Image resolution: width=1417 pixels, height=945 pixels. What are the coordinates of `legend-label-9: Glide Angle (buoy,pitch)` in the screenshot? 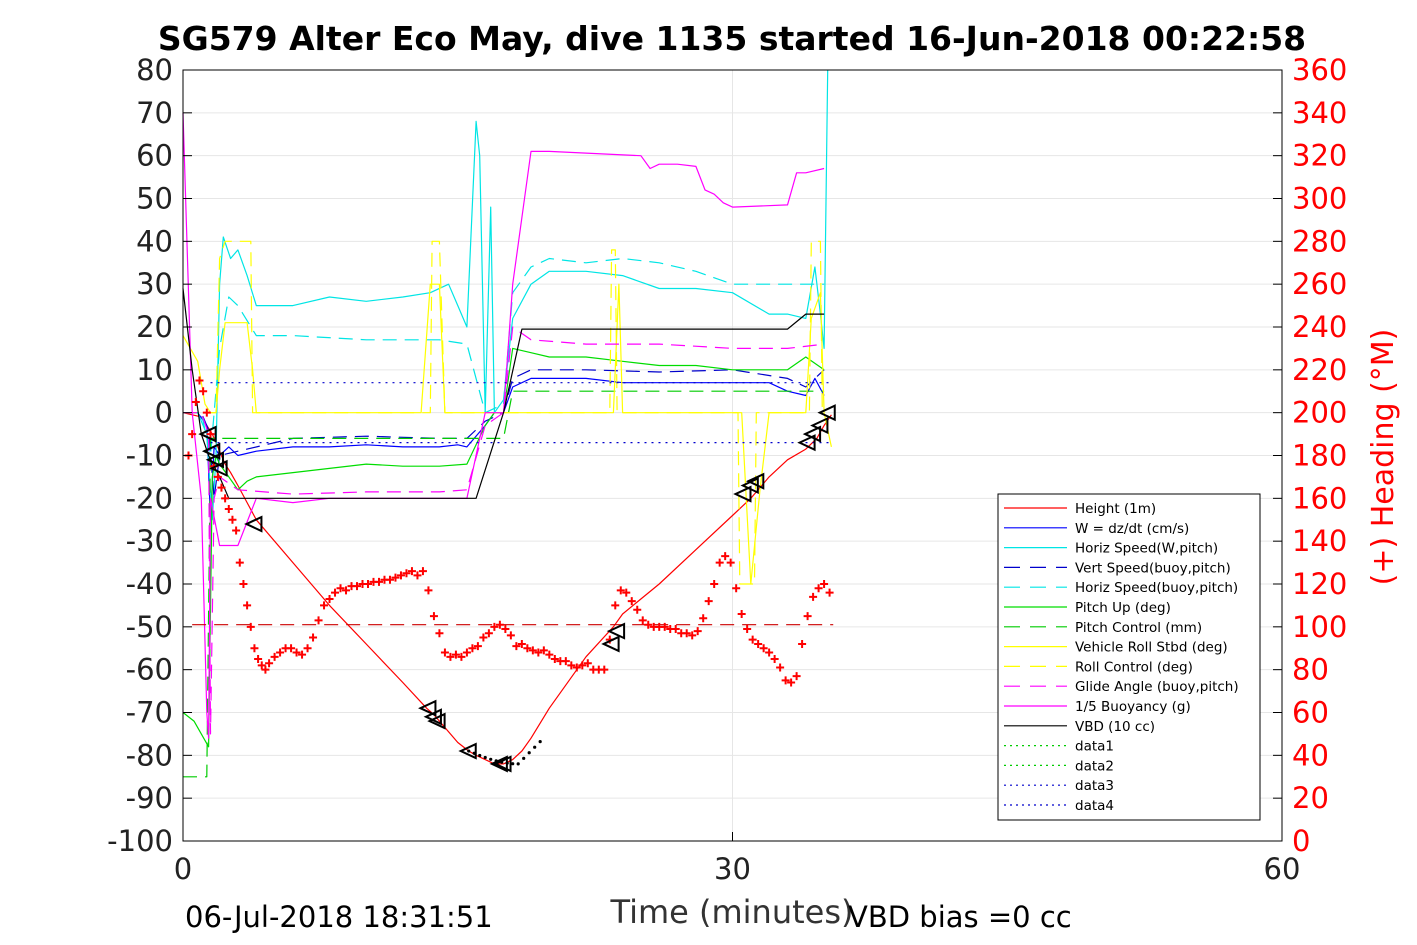 It's located at (1157, 687).